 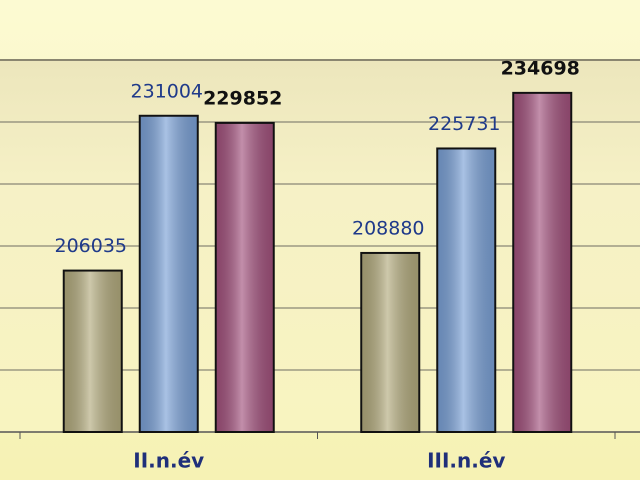 I want to click on value-label: 231004, so click(x=166, y=91).